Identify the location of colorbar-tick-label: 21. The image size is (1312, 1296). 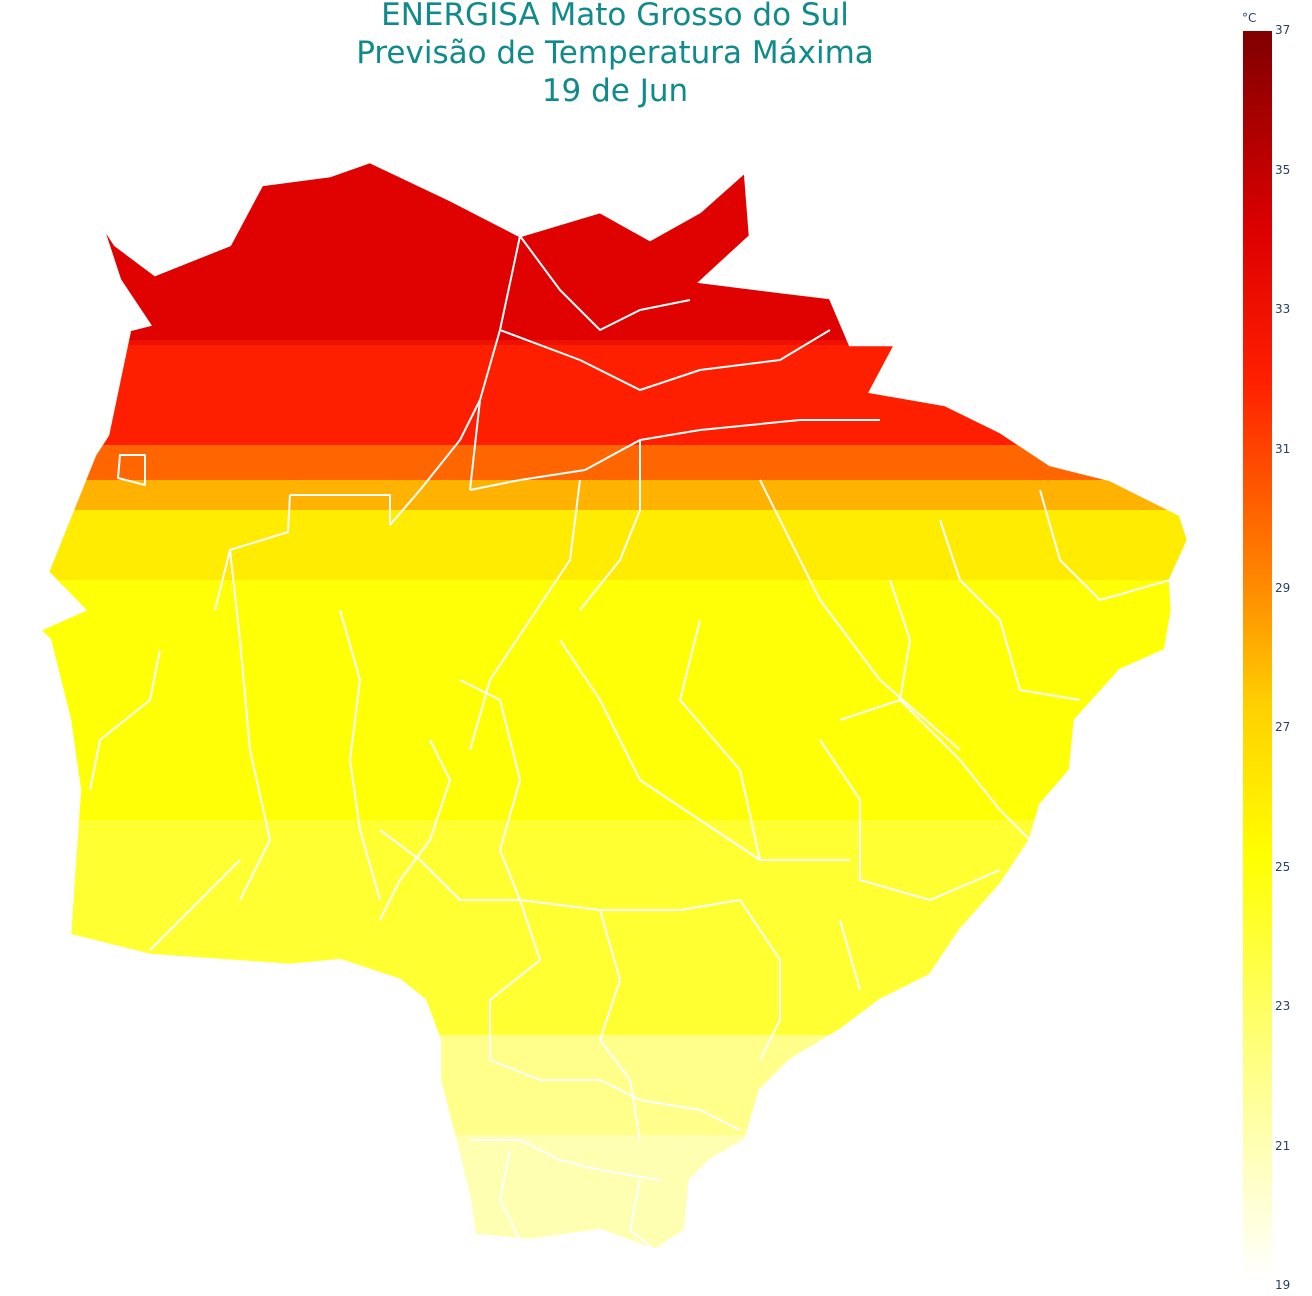
(1283, 1146).